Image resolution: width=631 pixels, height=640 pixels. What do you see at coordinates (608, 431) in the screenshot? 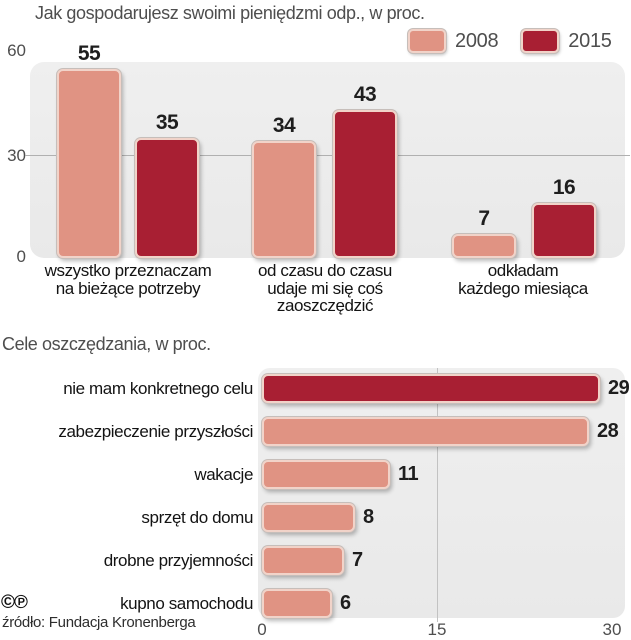
I see `bar-value-label: 28` at bounding box center [608, 431].